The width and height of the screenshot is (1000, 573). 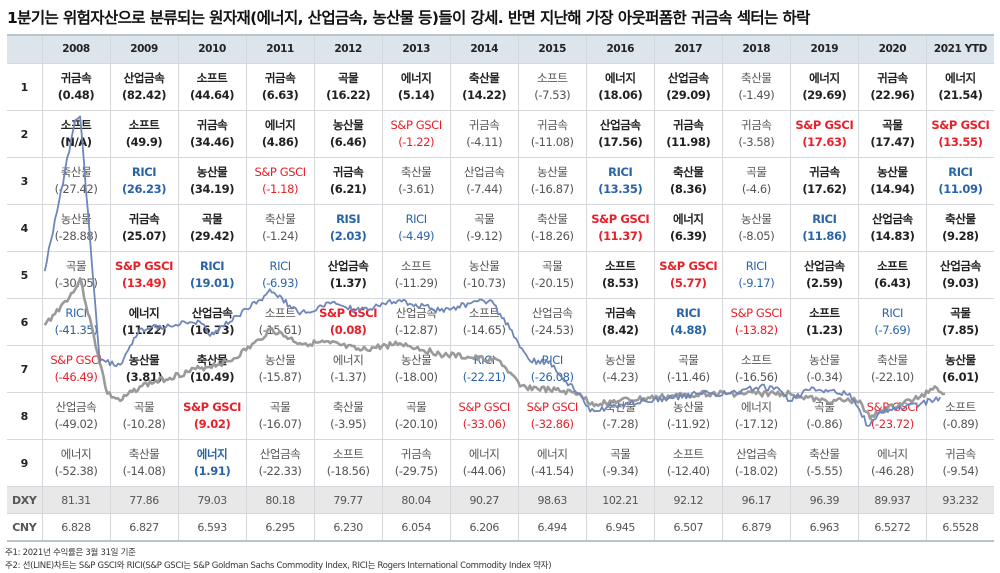 I want to click on sector-cell: 소프트 (-11.29), so click(x=415, y=275).